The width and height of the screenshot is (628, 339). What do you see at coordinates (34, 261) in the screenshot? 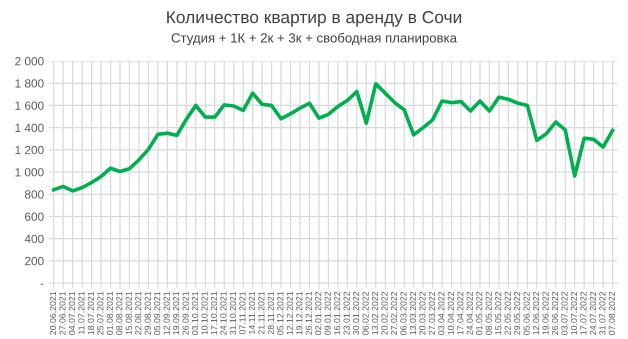
I see `y-tick-label: 200` at bounding box center [34, 261].